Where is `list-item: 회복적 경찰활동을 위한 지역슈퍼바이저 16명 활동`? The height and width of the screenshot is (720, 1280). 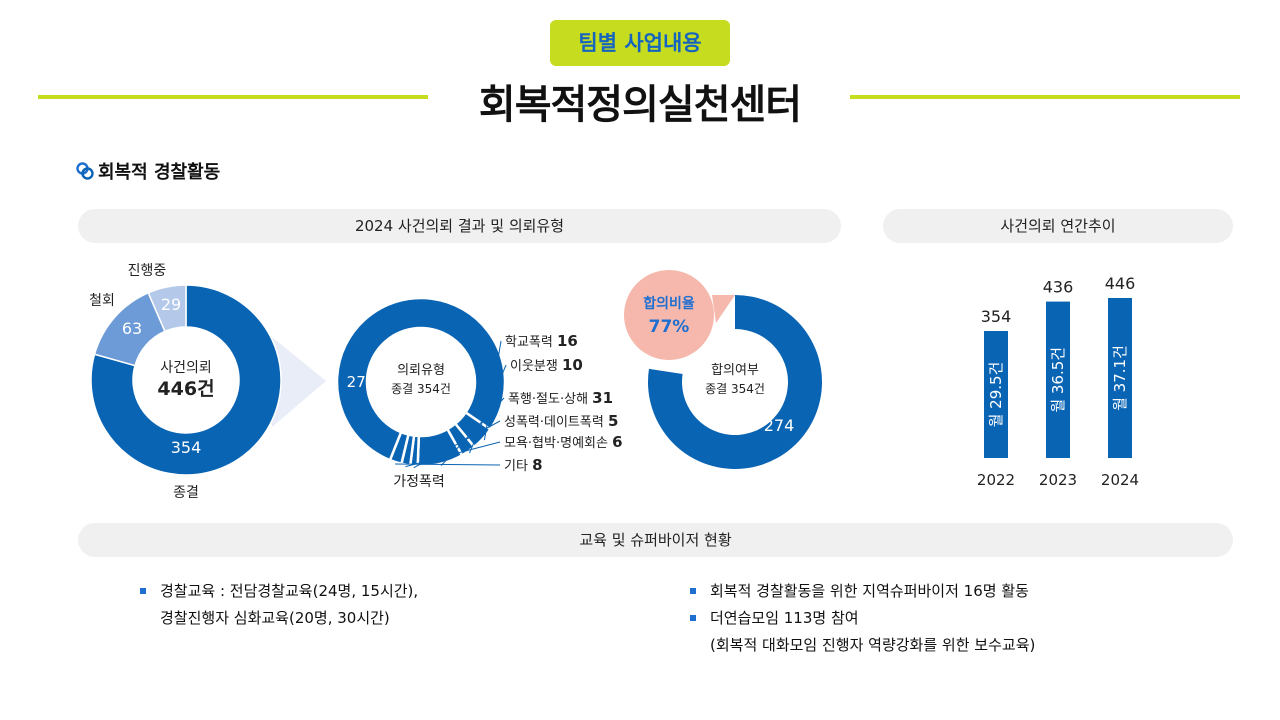
list-item: 회복적 경찰활동을 위한 지역슈퍼바이저 16명 활동 is located at coordinates (970, 591).